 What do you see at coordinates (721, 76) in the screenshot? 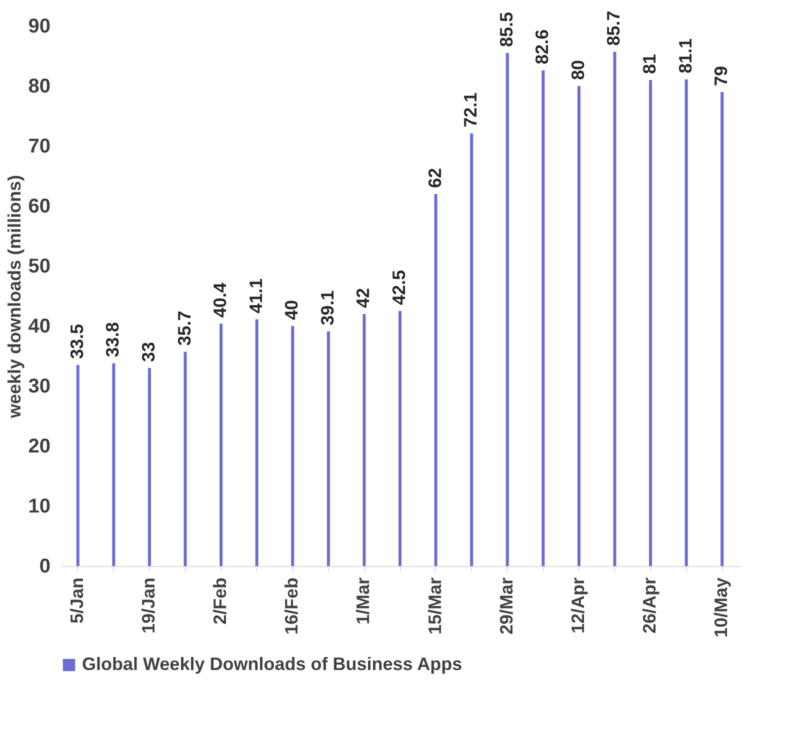
I see `data-label: 79` at bounding box center [721, 76].